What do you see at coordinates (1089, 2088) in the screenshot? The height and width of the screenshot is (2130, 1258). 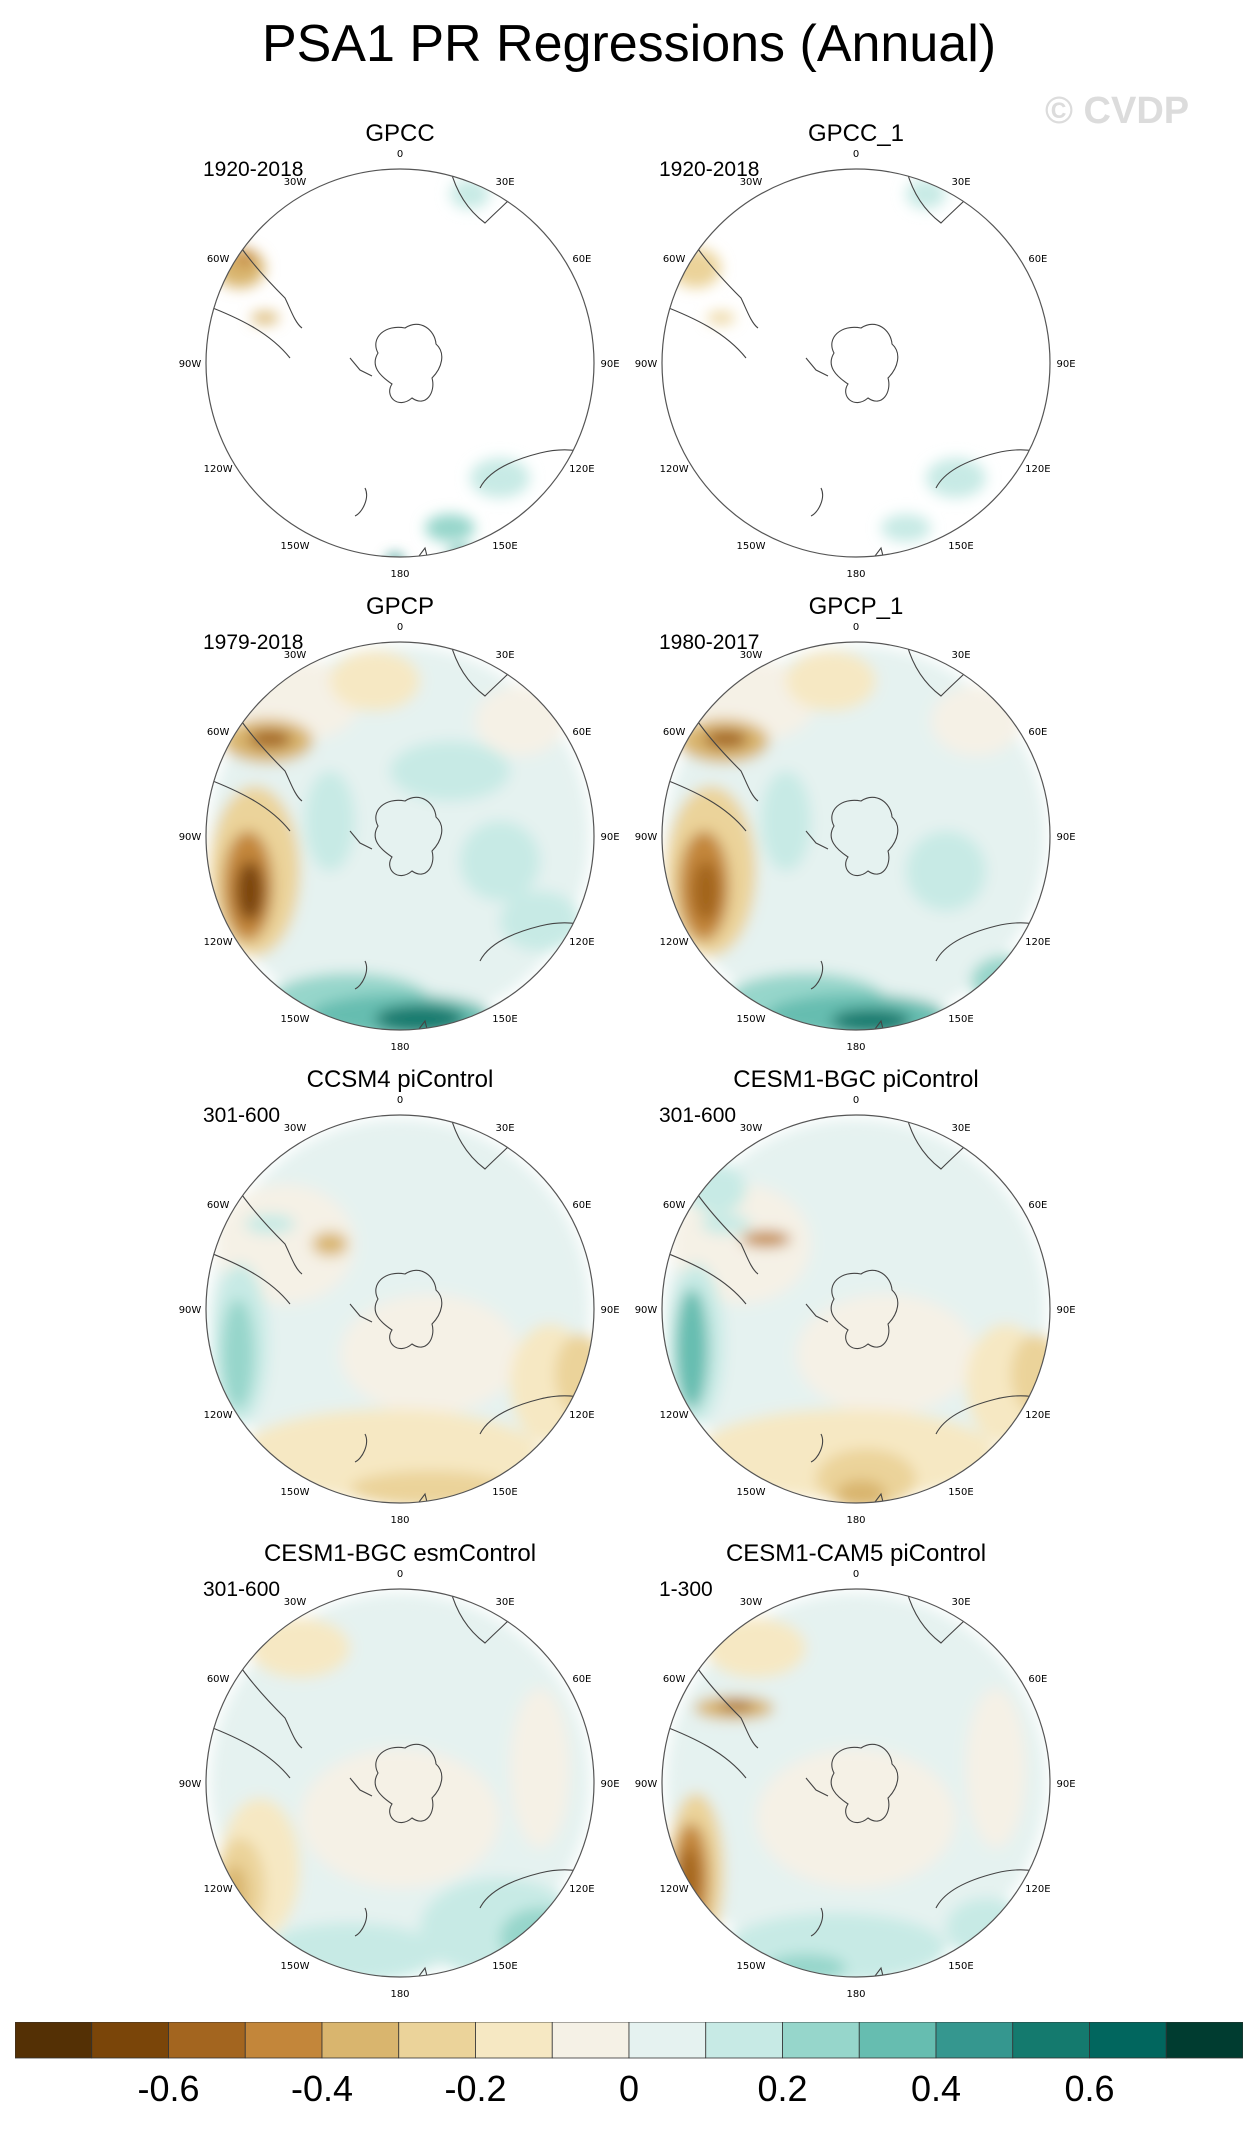 I see `colorbar-tick-label: 0.6` at bounding box center [1089, 2088].